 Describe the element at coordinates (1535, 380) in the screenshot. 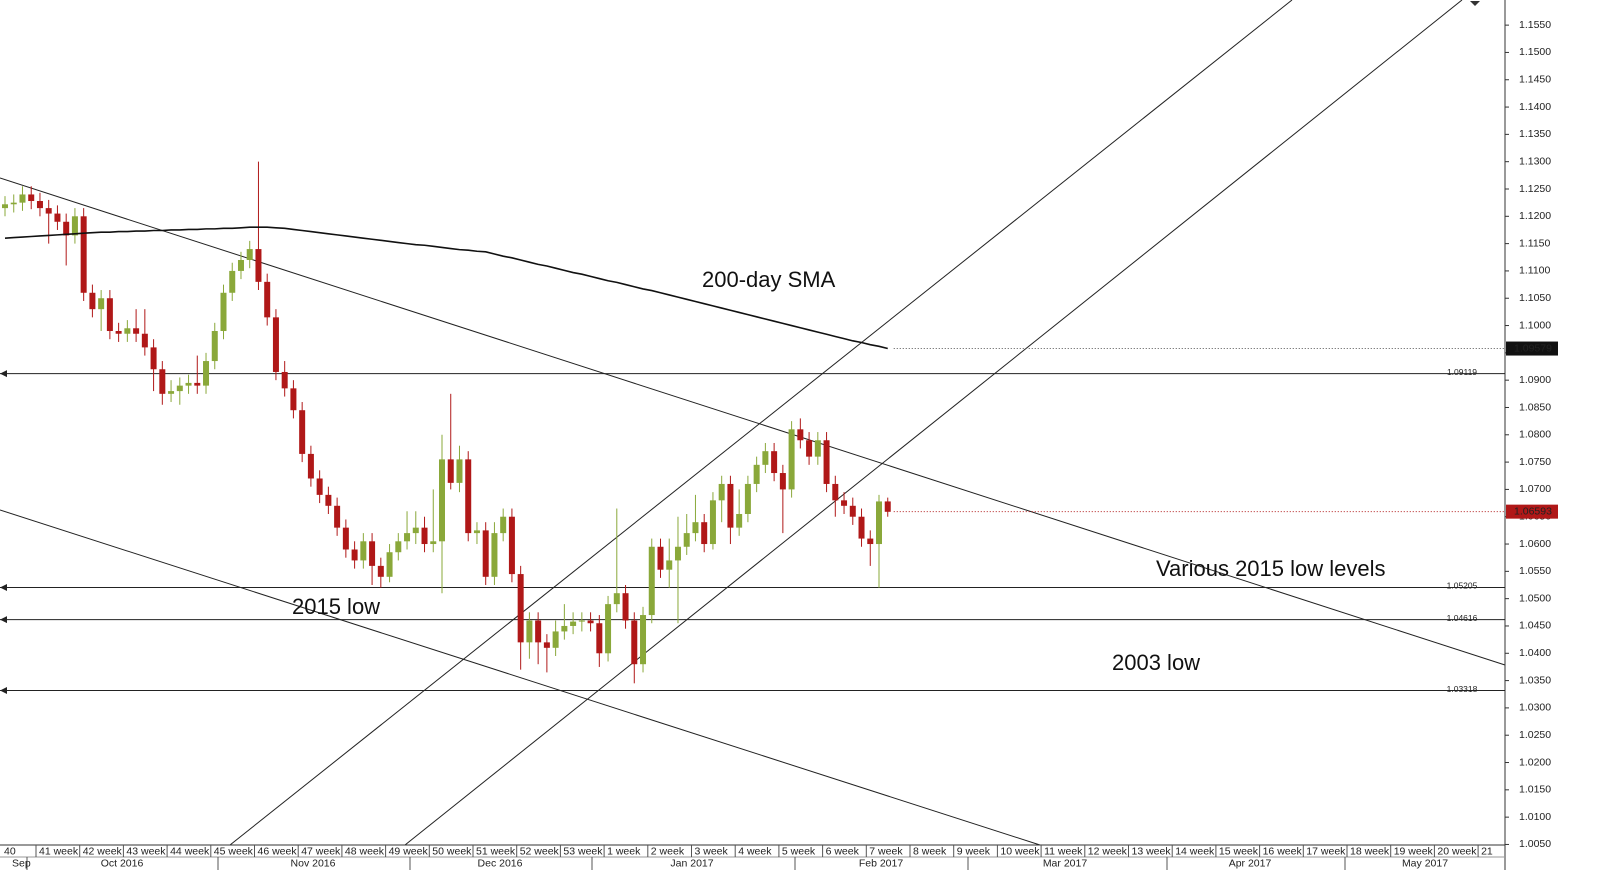

I see `y-tick-label: 1.0900` at that location.